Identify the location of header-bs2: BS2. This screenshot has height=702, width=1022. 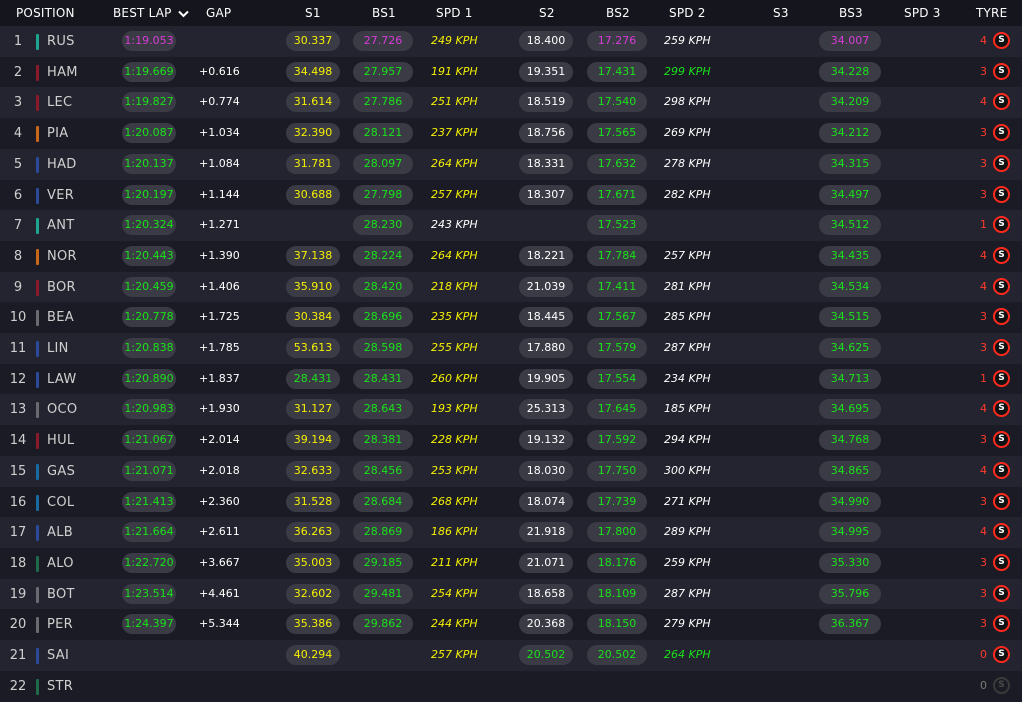
(618, 13).